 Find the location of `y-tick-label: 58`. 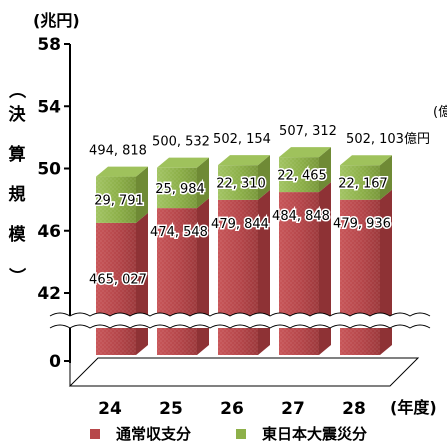

y-tick-label: 58 is located at coordinates (49, 45).